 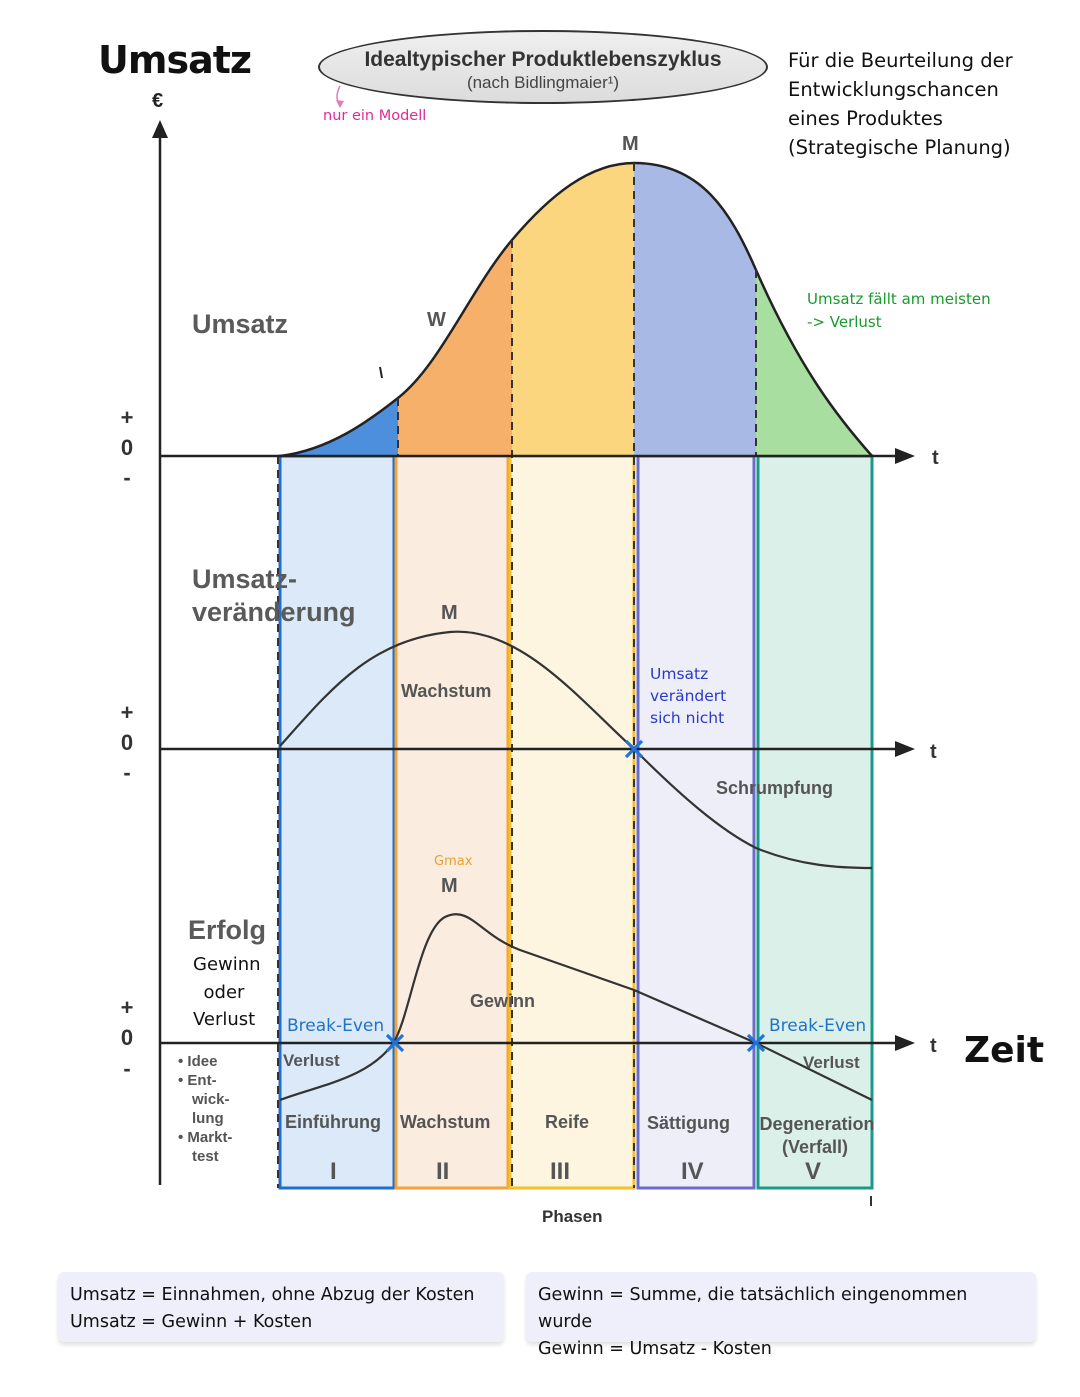 I want to click on note-right-line: eines Produktes, so click(x=865, y=118).